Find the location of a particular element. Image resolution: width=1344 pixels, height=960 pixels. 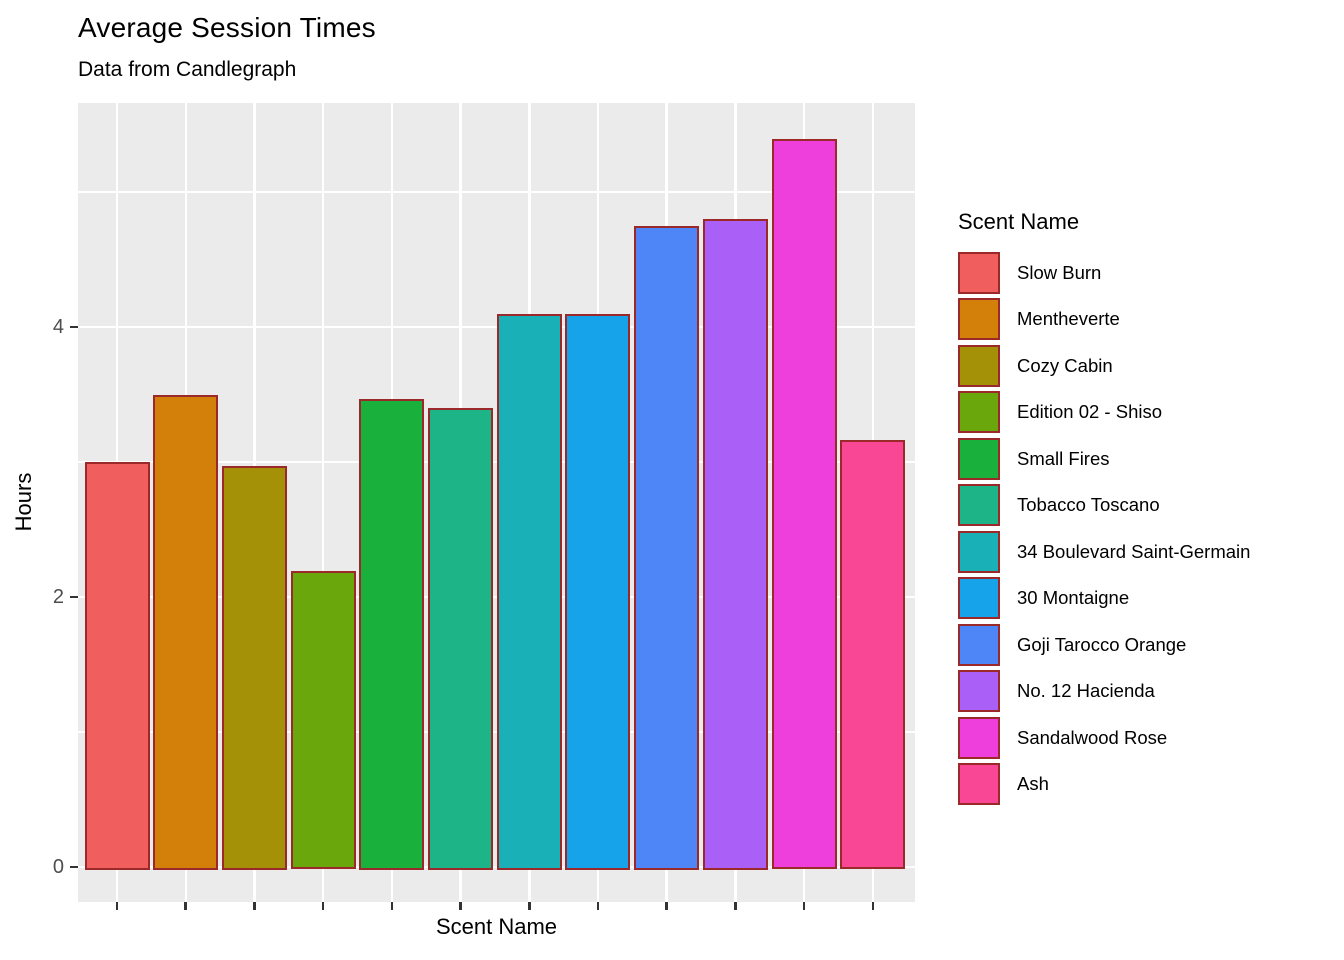

legend-item-label: Small Fires is located at coordinates (1063, 458).